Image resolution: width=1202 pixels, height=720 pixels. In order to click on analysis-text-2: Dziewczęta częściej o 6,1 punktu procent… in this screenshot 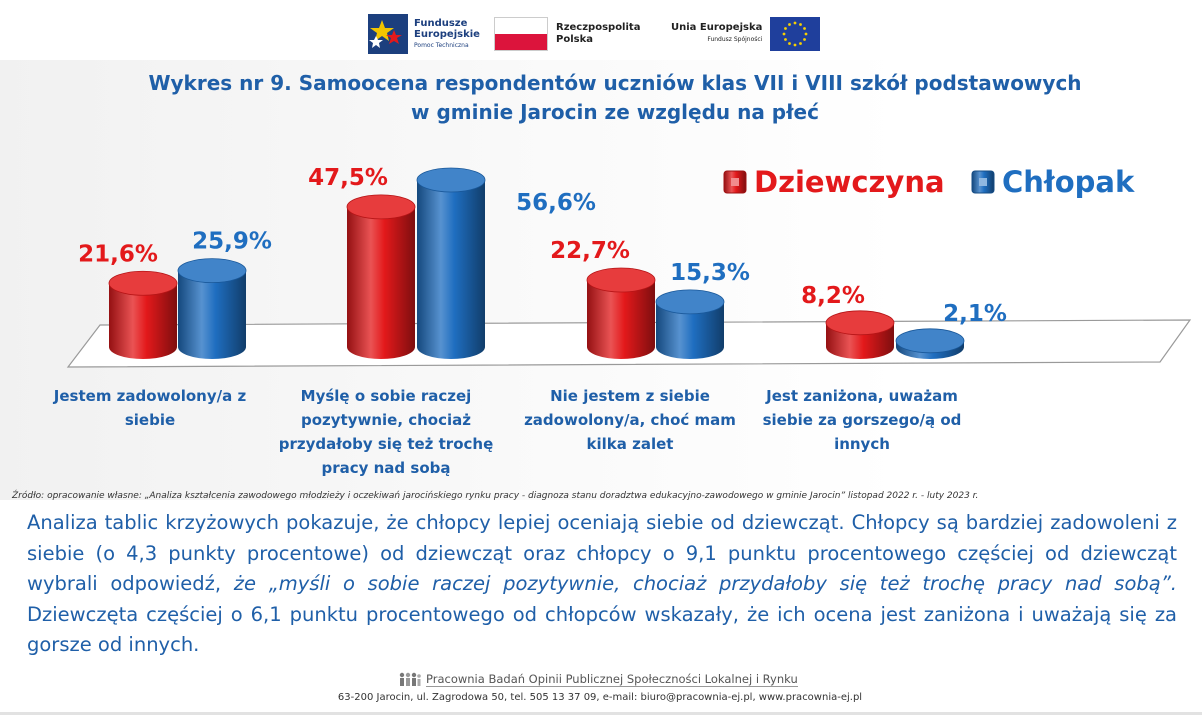, I will do `click(602, 629)`.